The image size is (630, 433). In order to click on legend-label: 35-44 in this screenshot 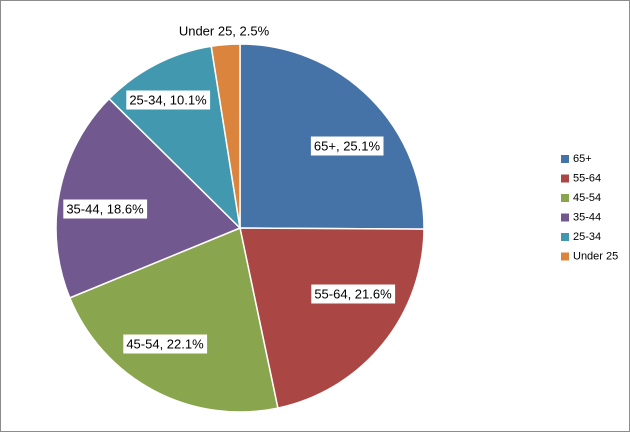, I will do `click(587, 218)`.